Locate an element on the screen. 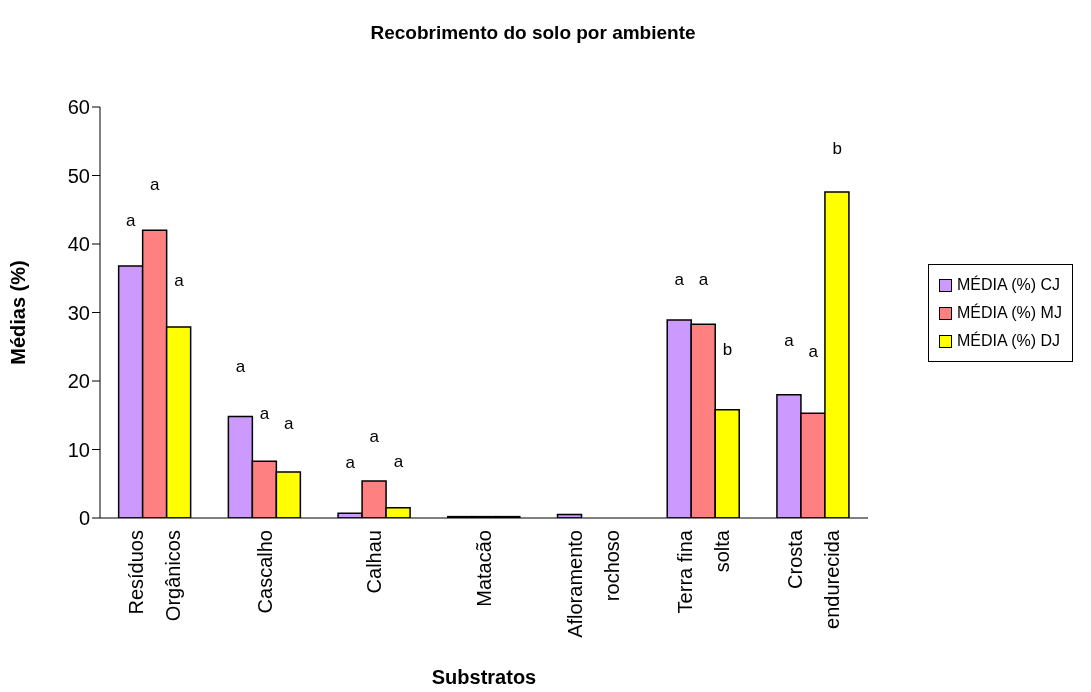 The height and width of the screenshot is (692, 1091). x-tick-label: Terra fina solta is located at coordinates (703, 571).